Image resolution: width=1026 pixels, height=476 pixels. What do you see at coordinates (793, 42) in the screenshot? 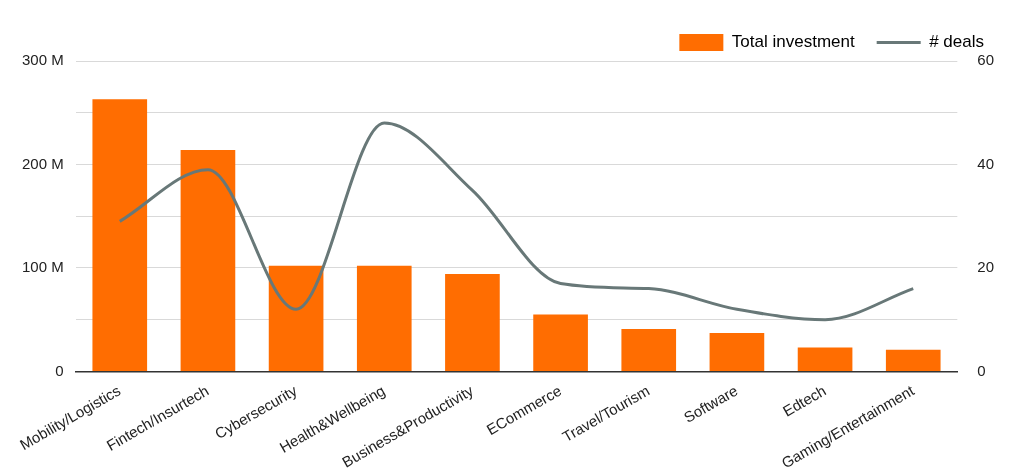
I see `legend-label: Total investment` at bounding box center [793, 42].